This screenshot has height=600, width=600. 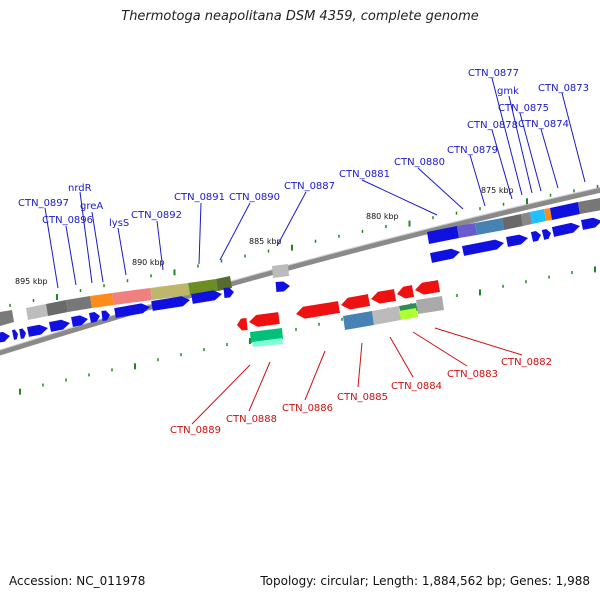 I want to click on gene-label: CTN_0883, so click(x=472, y=374).